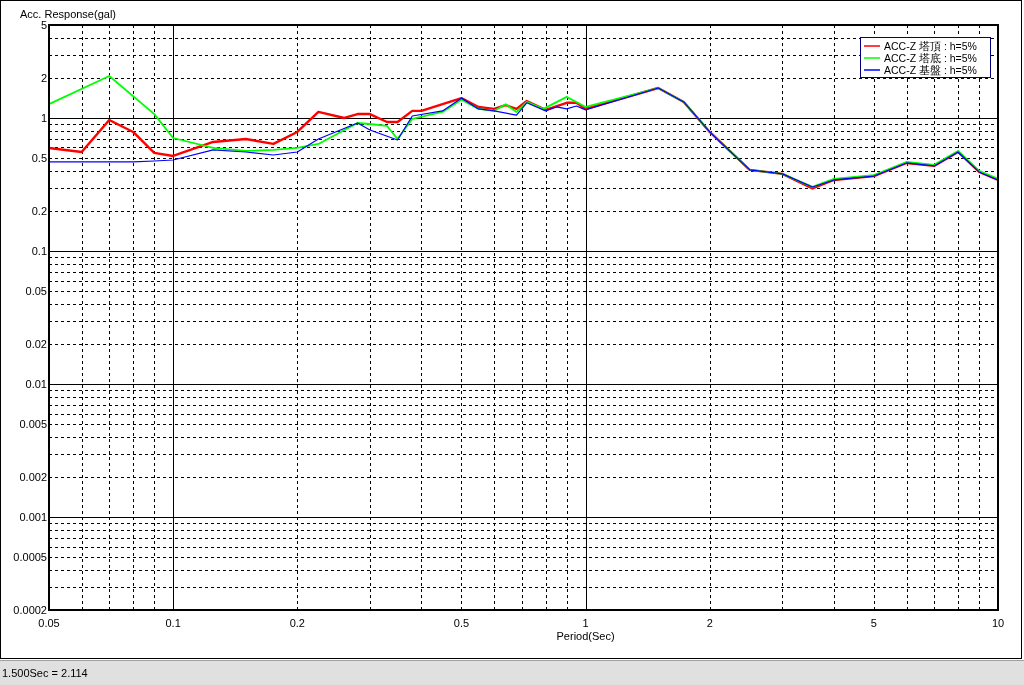 This screenshot has width=1024, height=685. Describe the element at coordinates (43, 77) in the screenshot. I see `y-tick-label: 2` at that location.